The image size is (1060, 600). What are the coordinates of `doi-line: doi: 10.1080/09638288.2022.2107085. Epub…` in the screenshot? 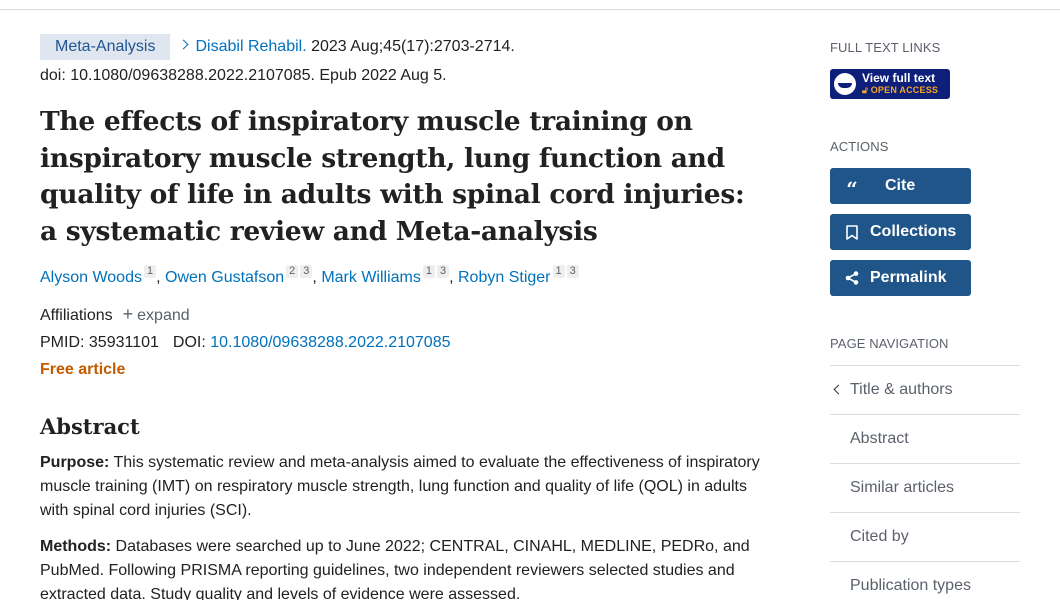 It's located at (243, 75).